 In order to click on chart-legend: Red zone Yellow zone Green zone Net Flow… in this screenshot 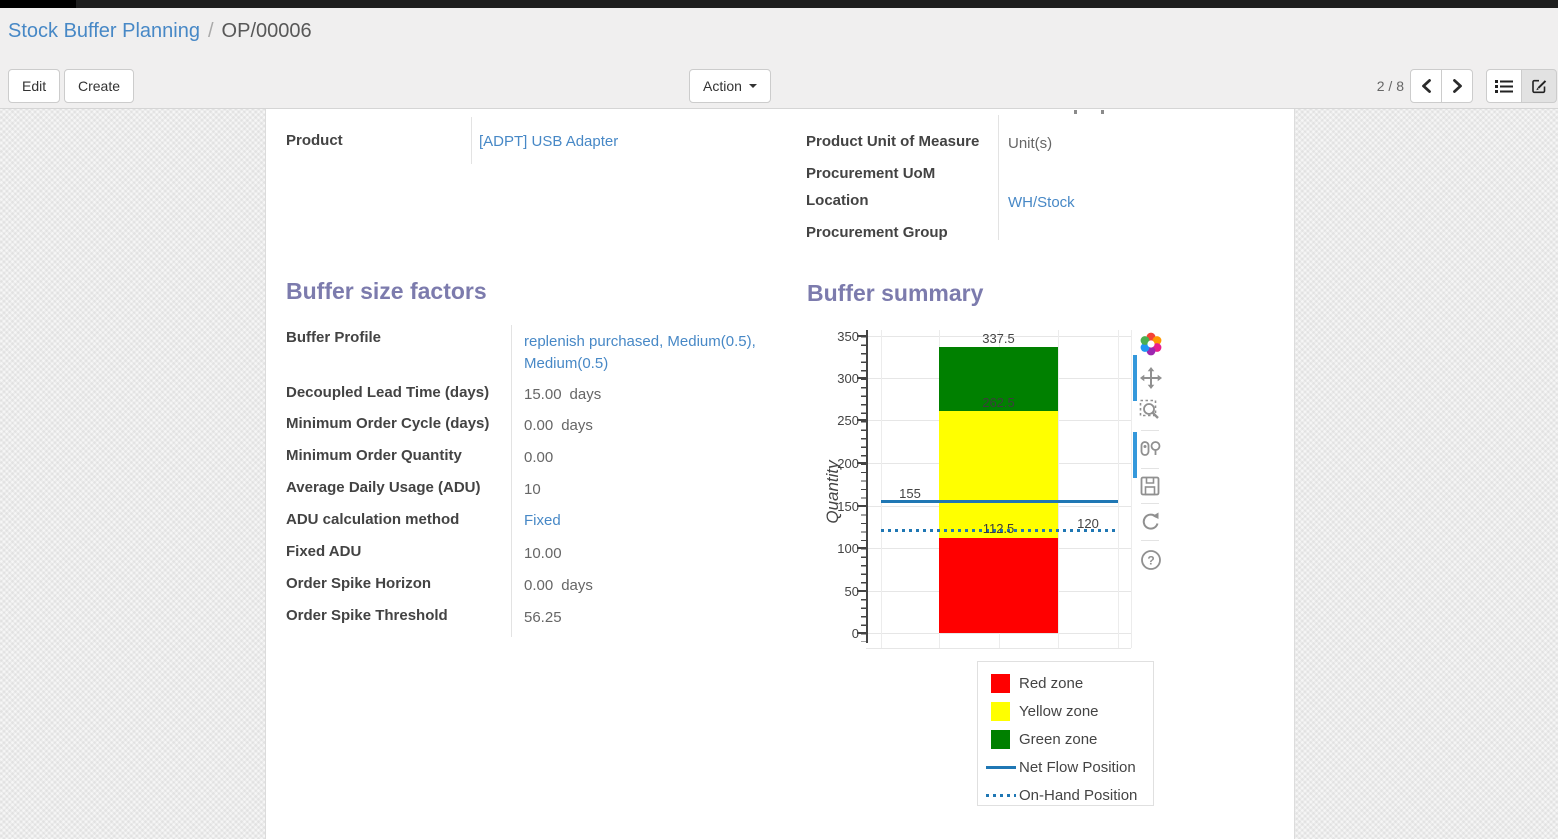, I will do `click(1065, 733)`.